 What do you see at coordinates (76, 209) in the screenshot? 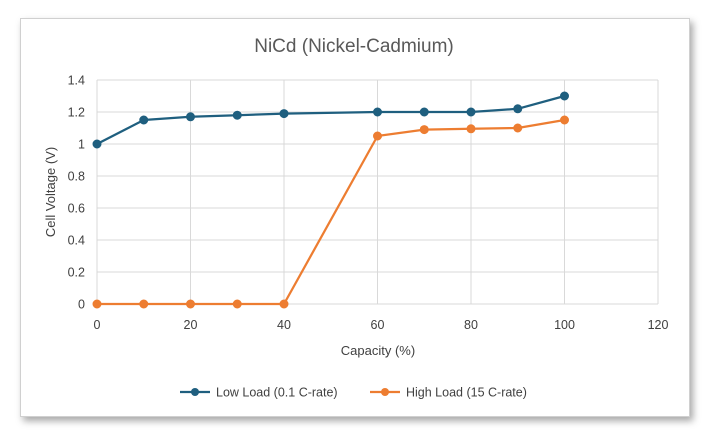
I see `y-tick-label: 0.6` at bounding box center [76, 209].